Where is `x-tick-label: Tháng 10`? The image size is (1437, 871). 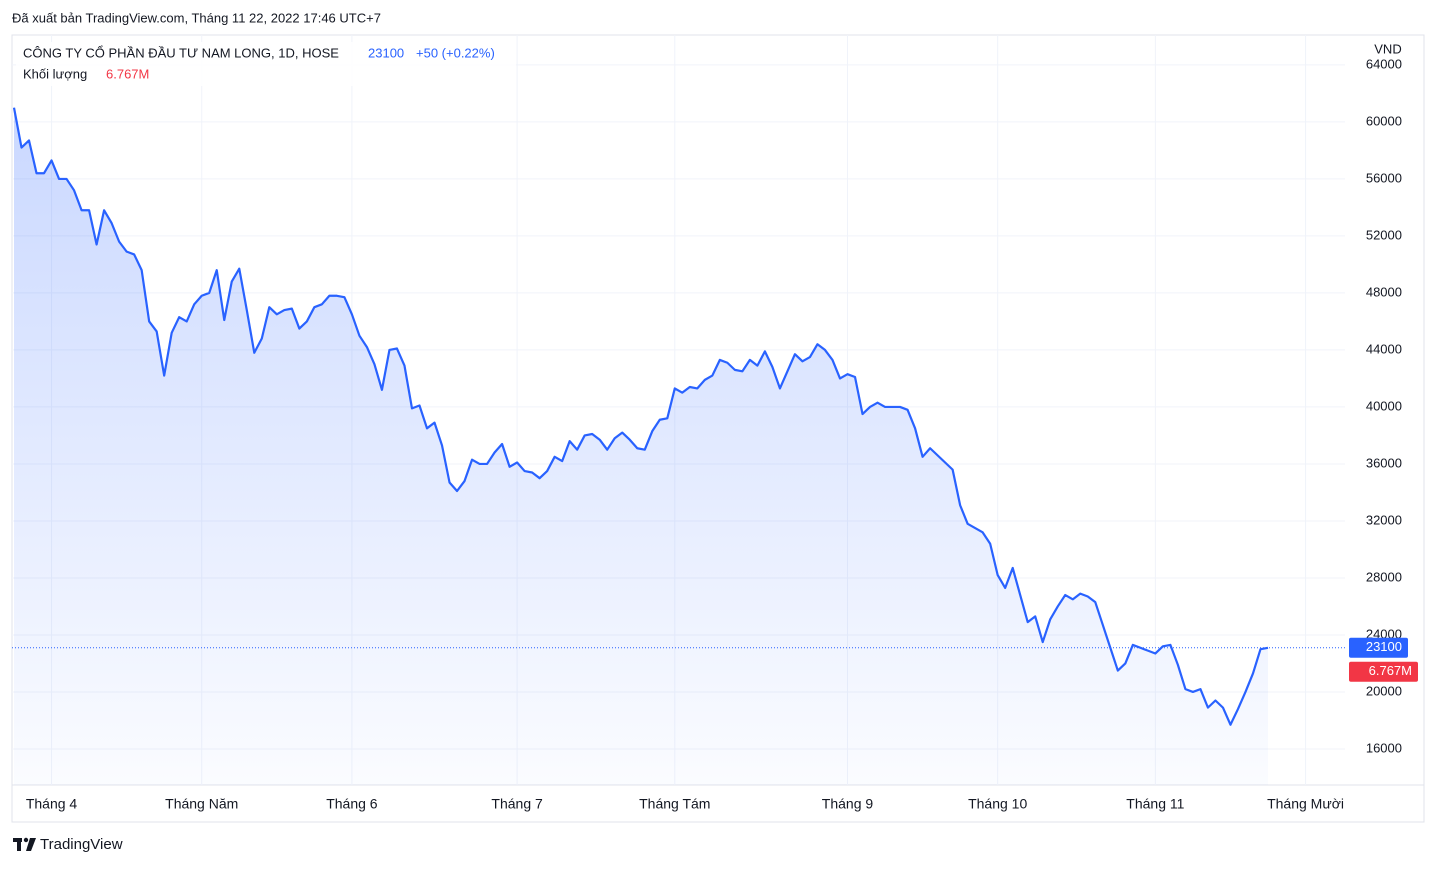 x-tick-label: Tháng 10 is located at coordinates (997, 804).